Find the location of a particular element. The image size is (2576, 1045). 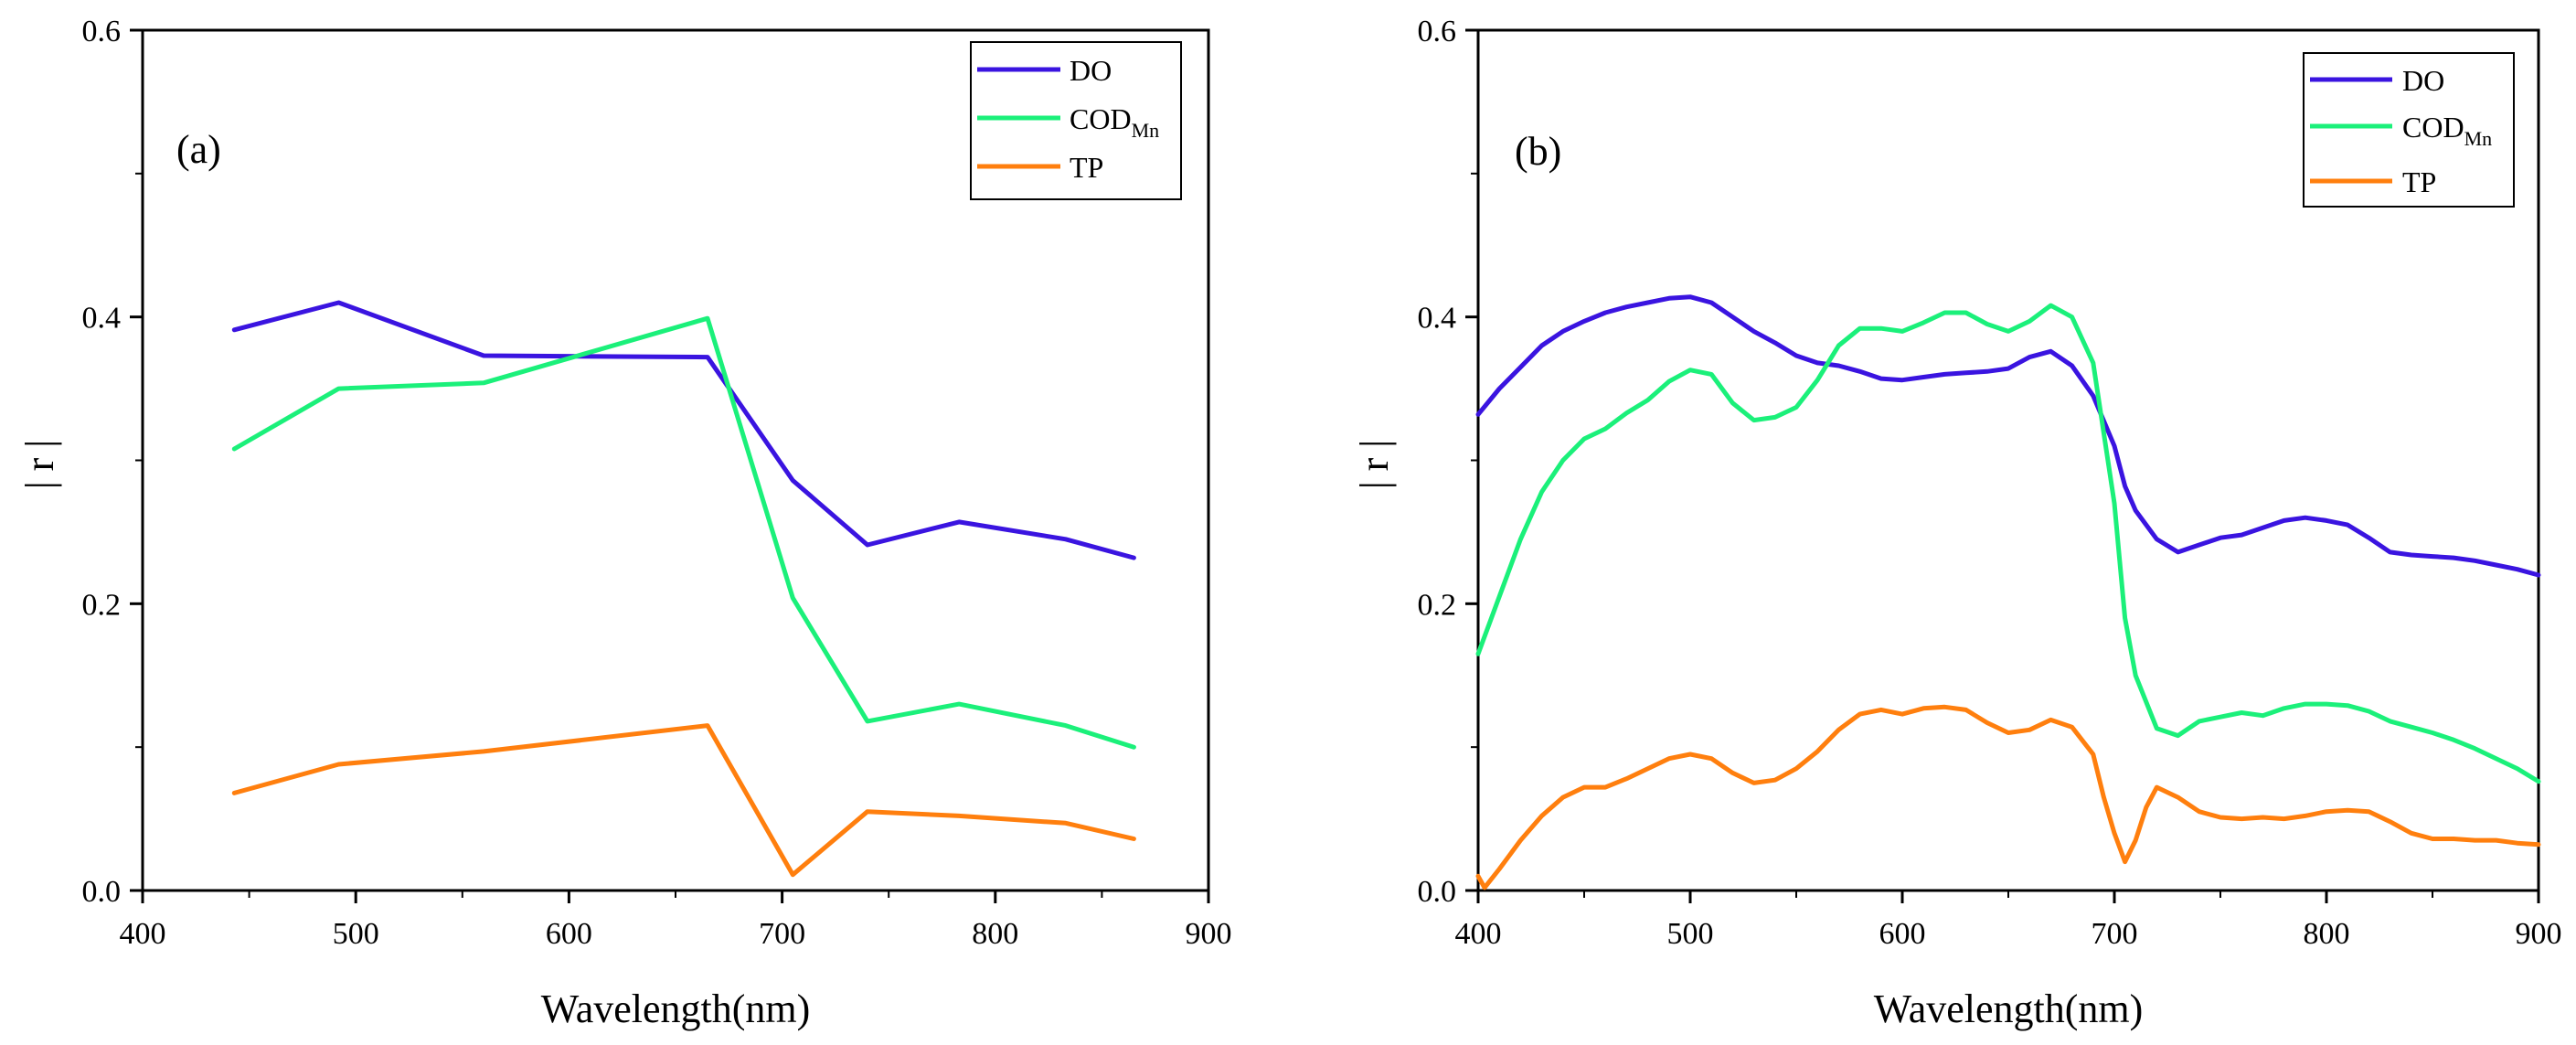

panel-a-series-codmn-line is located at coordinates (683, 532).